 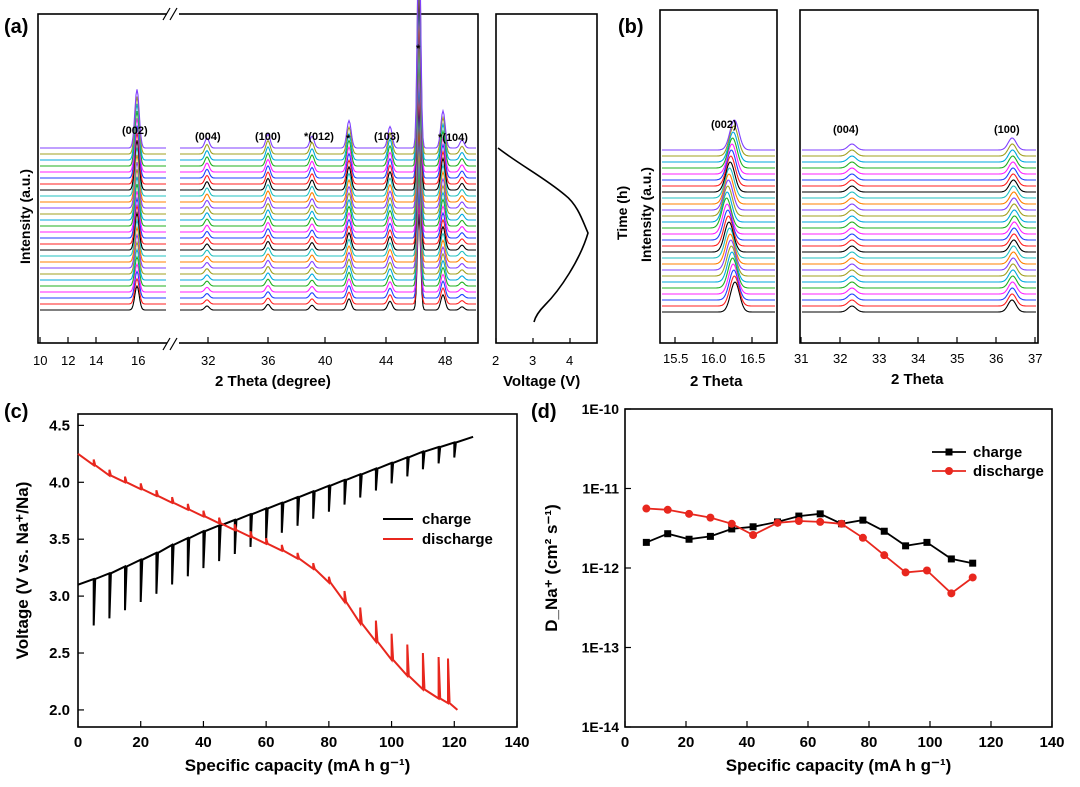 What do you see at coordinates (532, 360) in the screenshot?
I see `voltage-tick-3: 3` at bounding box center [532, 360].